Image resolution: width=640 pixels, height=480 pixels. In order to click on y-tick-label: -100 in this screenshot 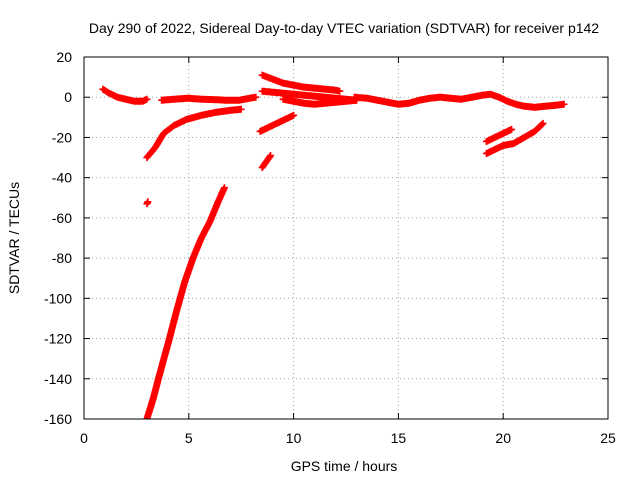, I will do `click(58, 298)`.